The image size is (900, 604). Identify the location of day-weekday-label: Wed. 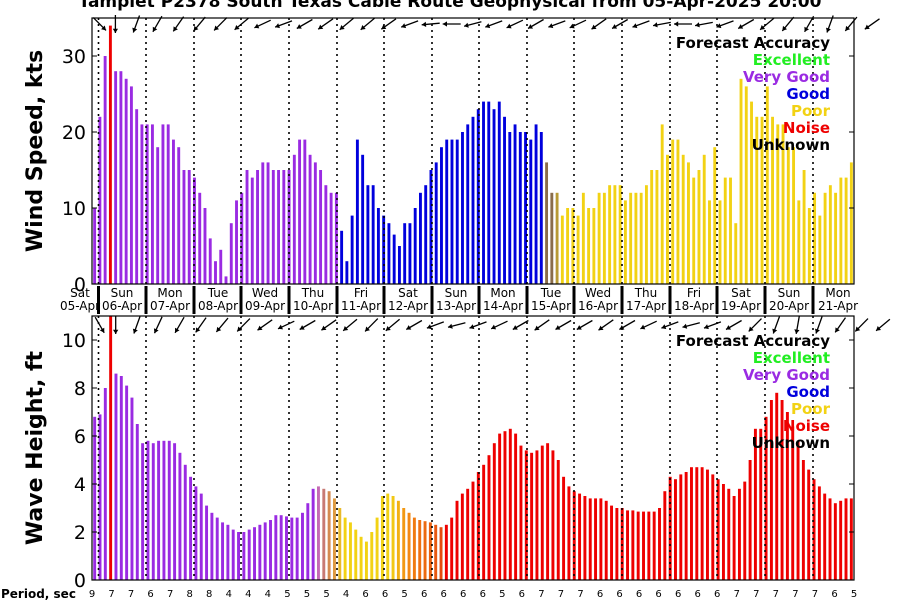
(598, 293).